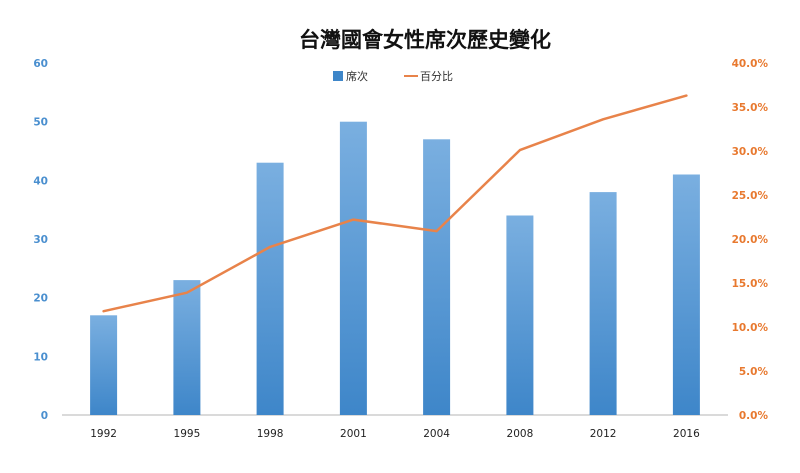 The image size is (800, 473). I want to click on right-tick-label: 35.0%, so click(750, 108).